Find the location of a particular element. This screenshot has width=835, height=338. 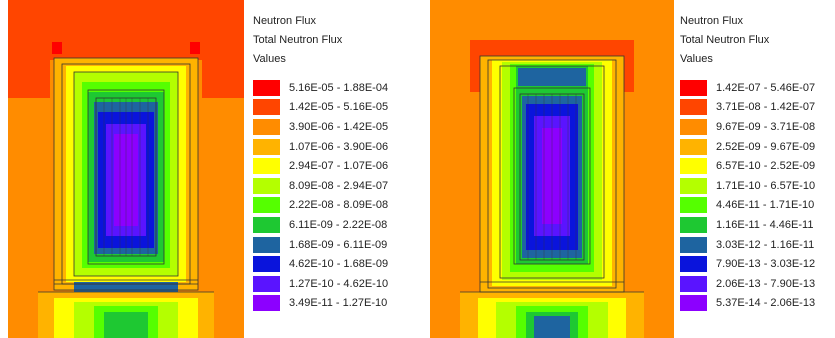

legend-row: 7.90E-13 - 3.03E-12 is located at coordinates (747, 264).